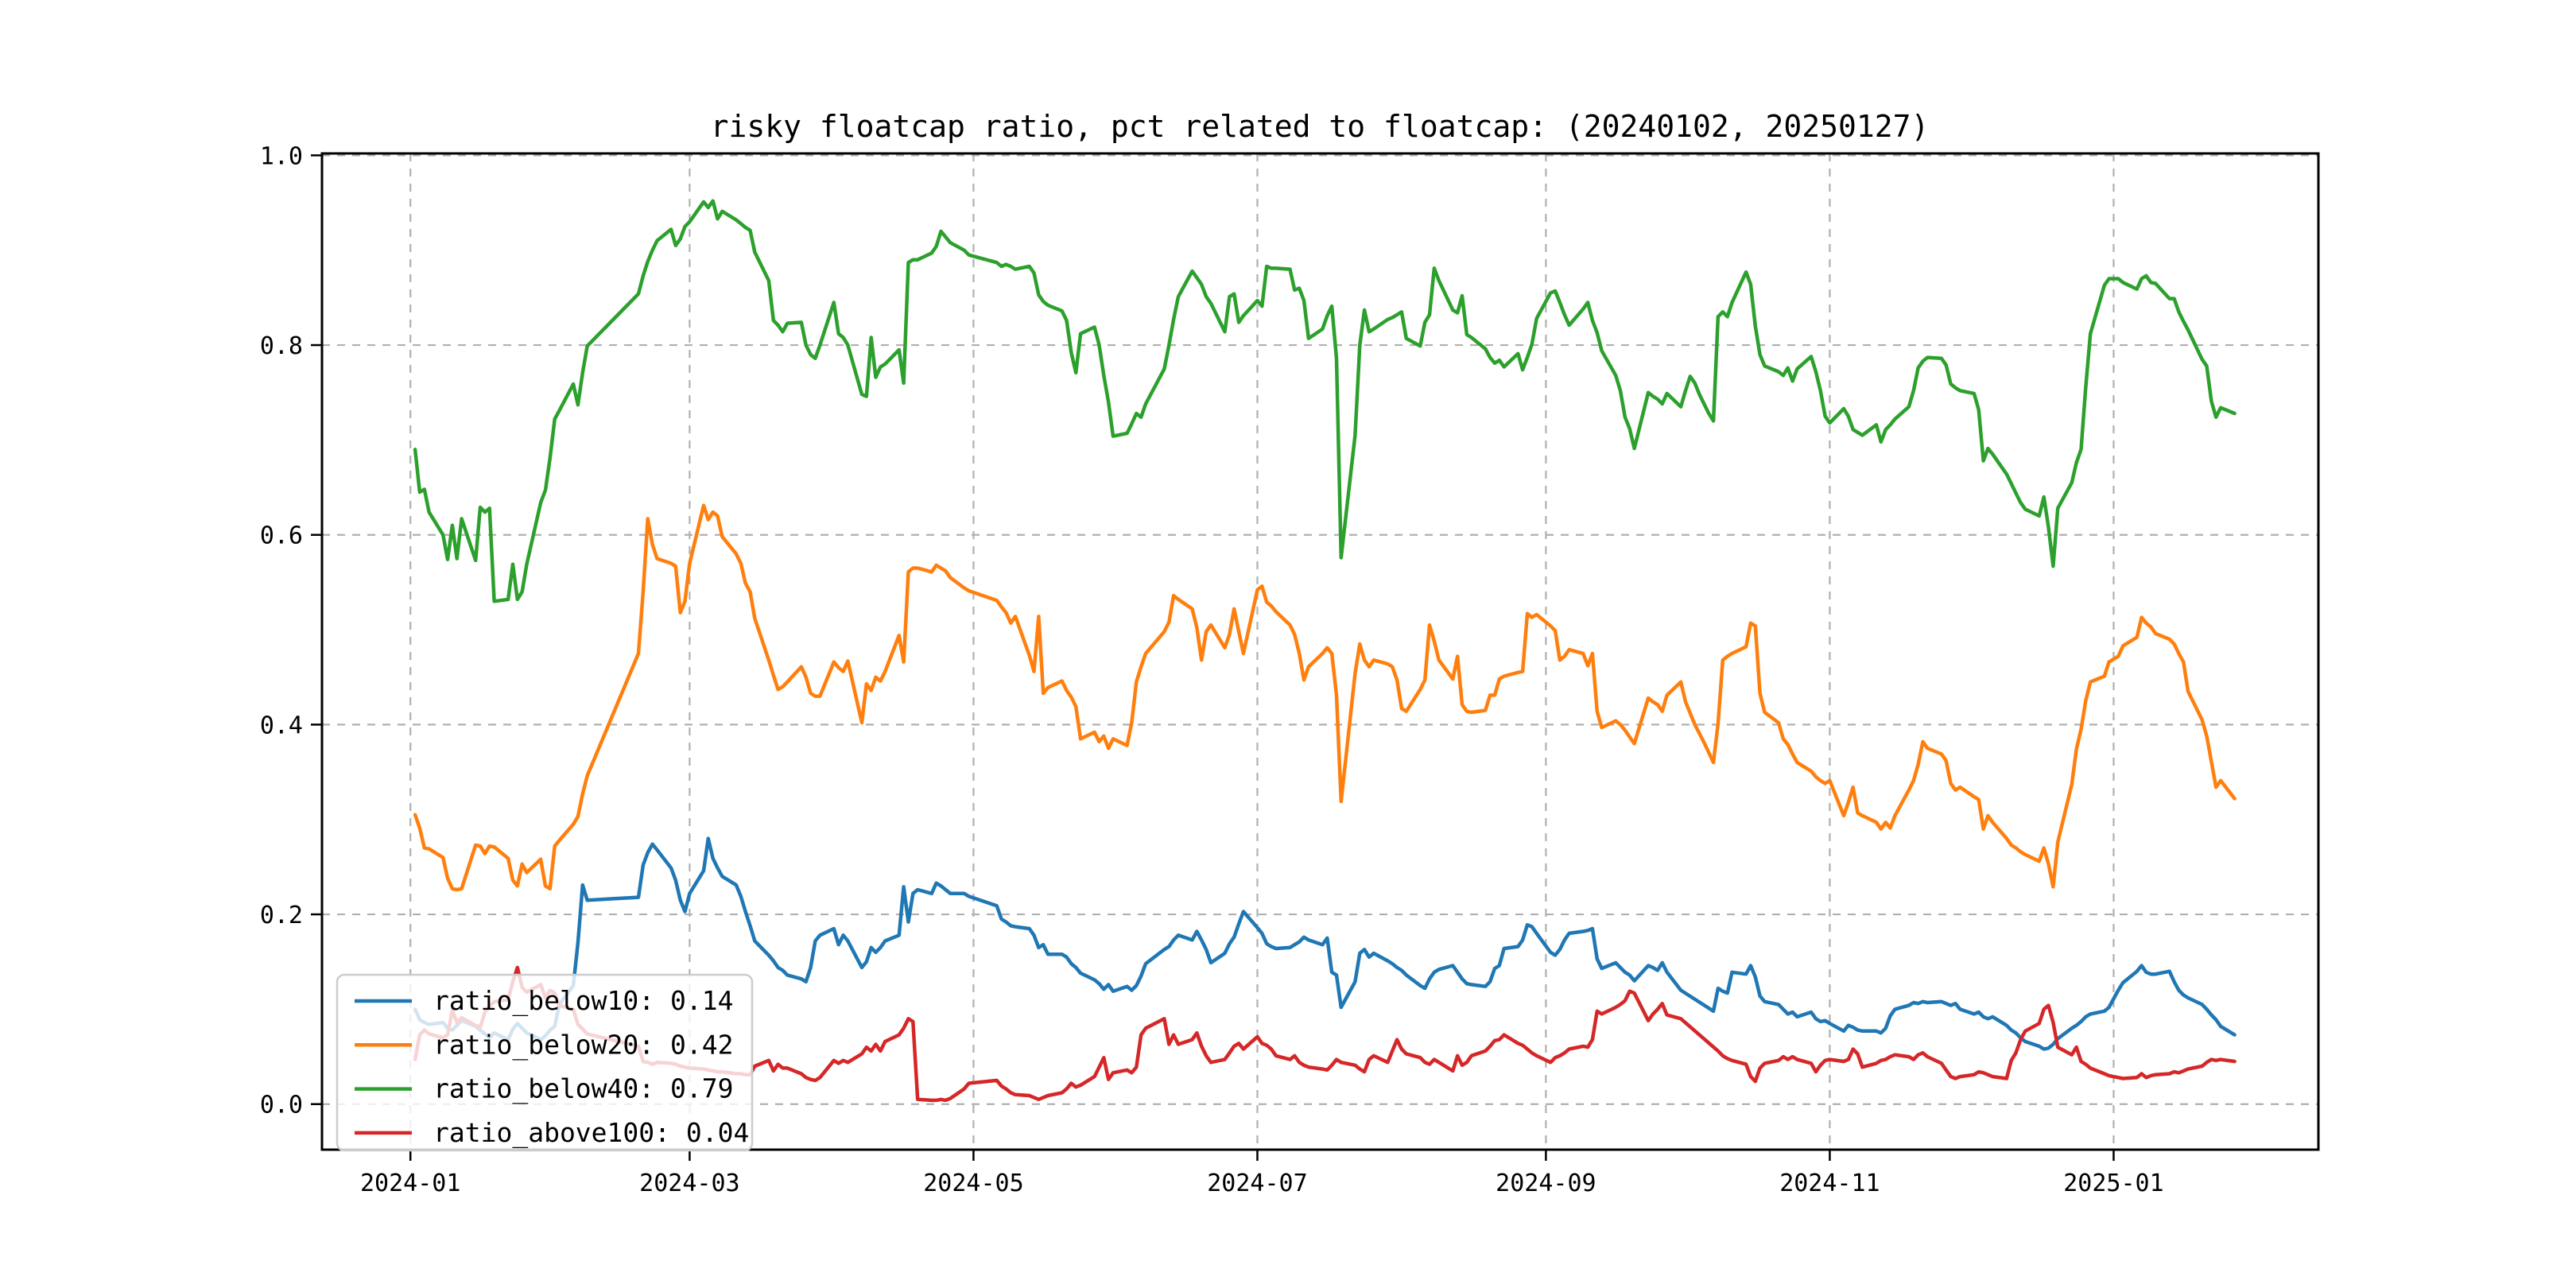 Image resolution: width=2576 pixels, height=1288 pixels. Describe the element at coordinates (282, 536) in the screenshot. I see `y-tick-label: 0.6` at that location.